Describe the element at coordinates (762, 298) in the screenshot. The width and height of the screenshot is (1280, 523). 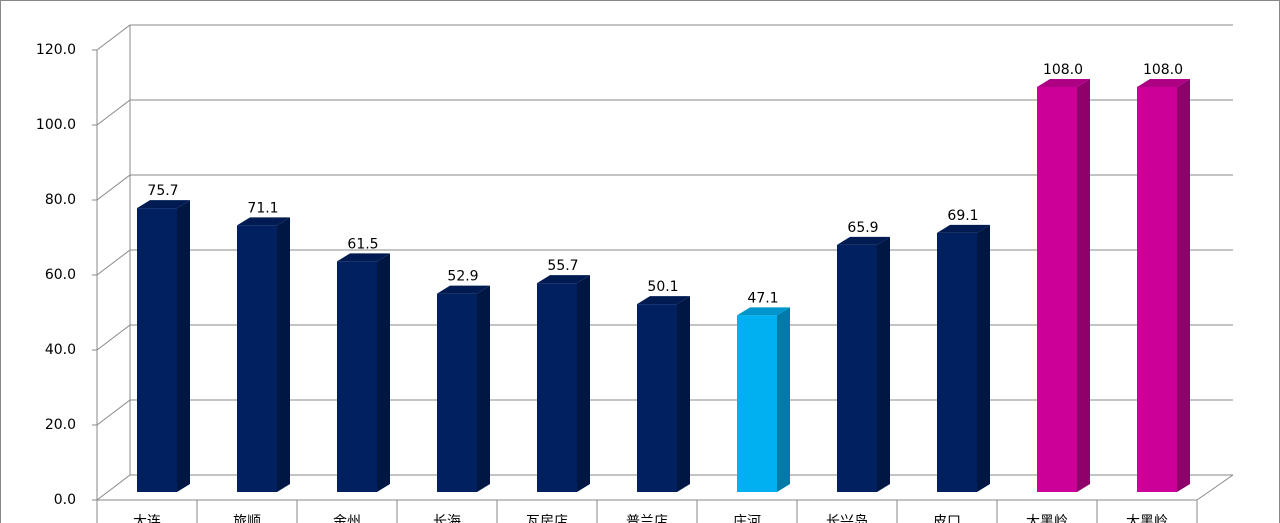
I see `value-label: 47.1` at that location.